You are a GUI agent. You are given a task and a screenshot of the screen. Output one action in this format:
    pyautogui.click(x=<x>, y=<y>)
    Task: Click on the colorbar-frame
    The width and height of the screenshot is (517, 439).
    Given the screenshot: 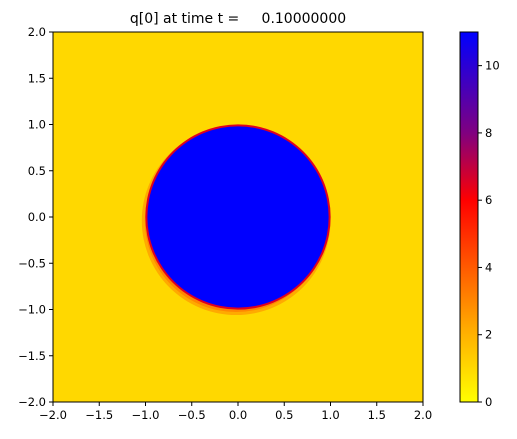 What is the action you would take?
    pyautogui.click(x=469, y=217)
    